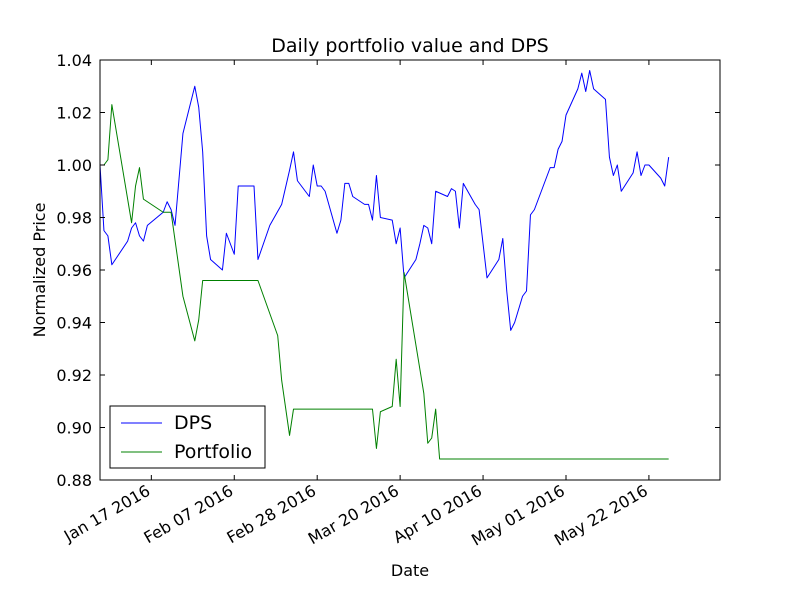  What do you see at coordinates (74, 428) in the screenshot?
I see `y-tick-label: 0.90` at bounding box center [74, 428].